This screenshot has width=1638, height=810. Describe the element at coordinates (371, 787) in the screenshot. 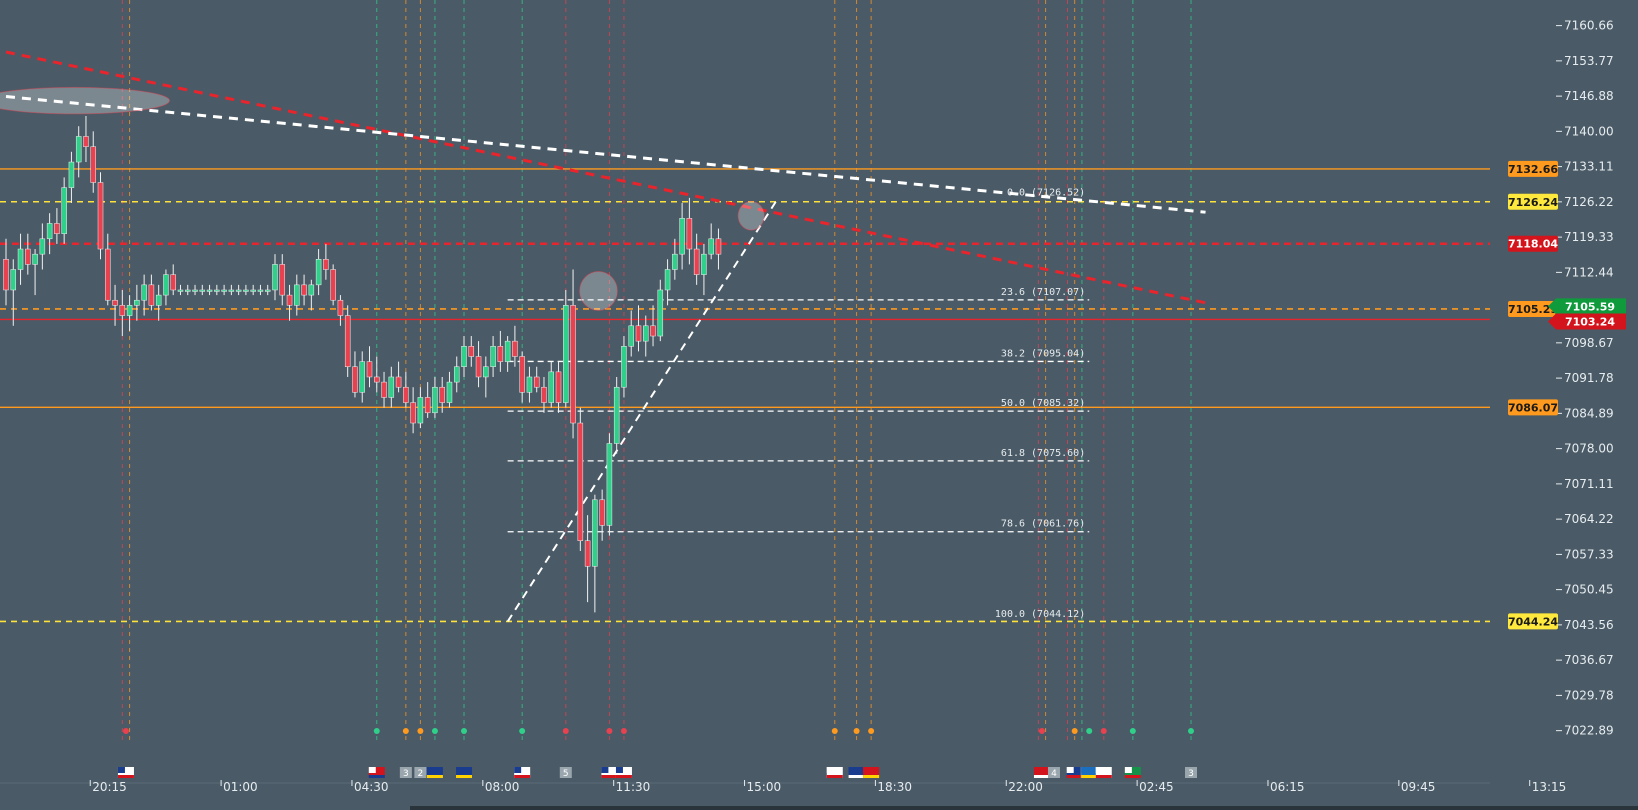

I see `x-tick-label-2: 04:30` at that location.